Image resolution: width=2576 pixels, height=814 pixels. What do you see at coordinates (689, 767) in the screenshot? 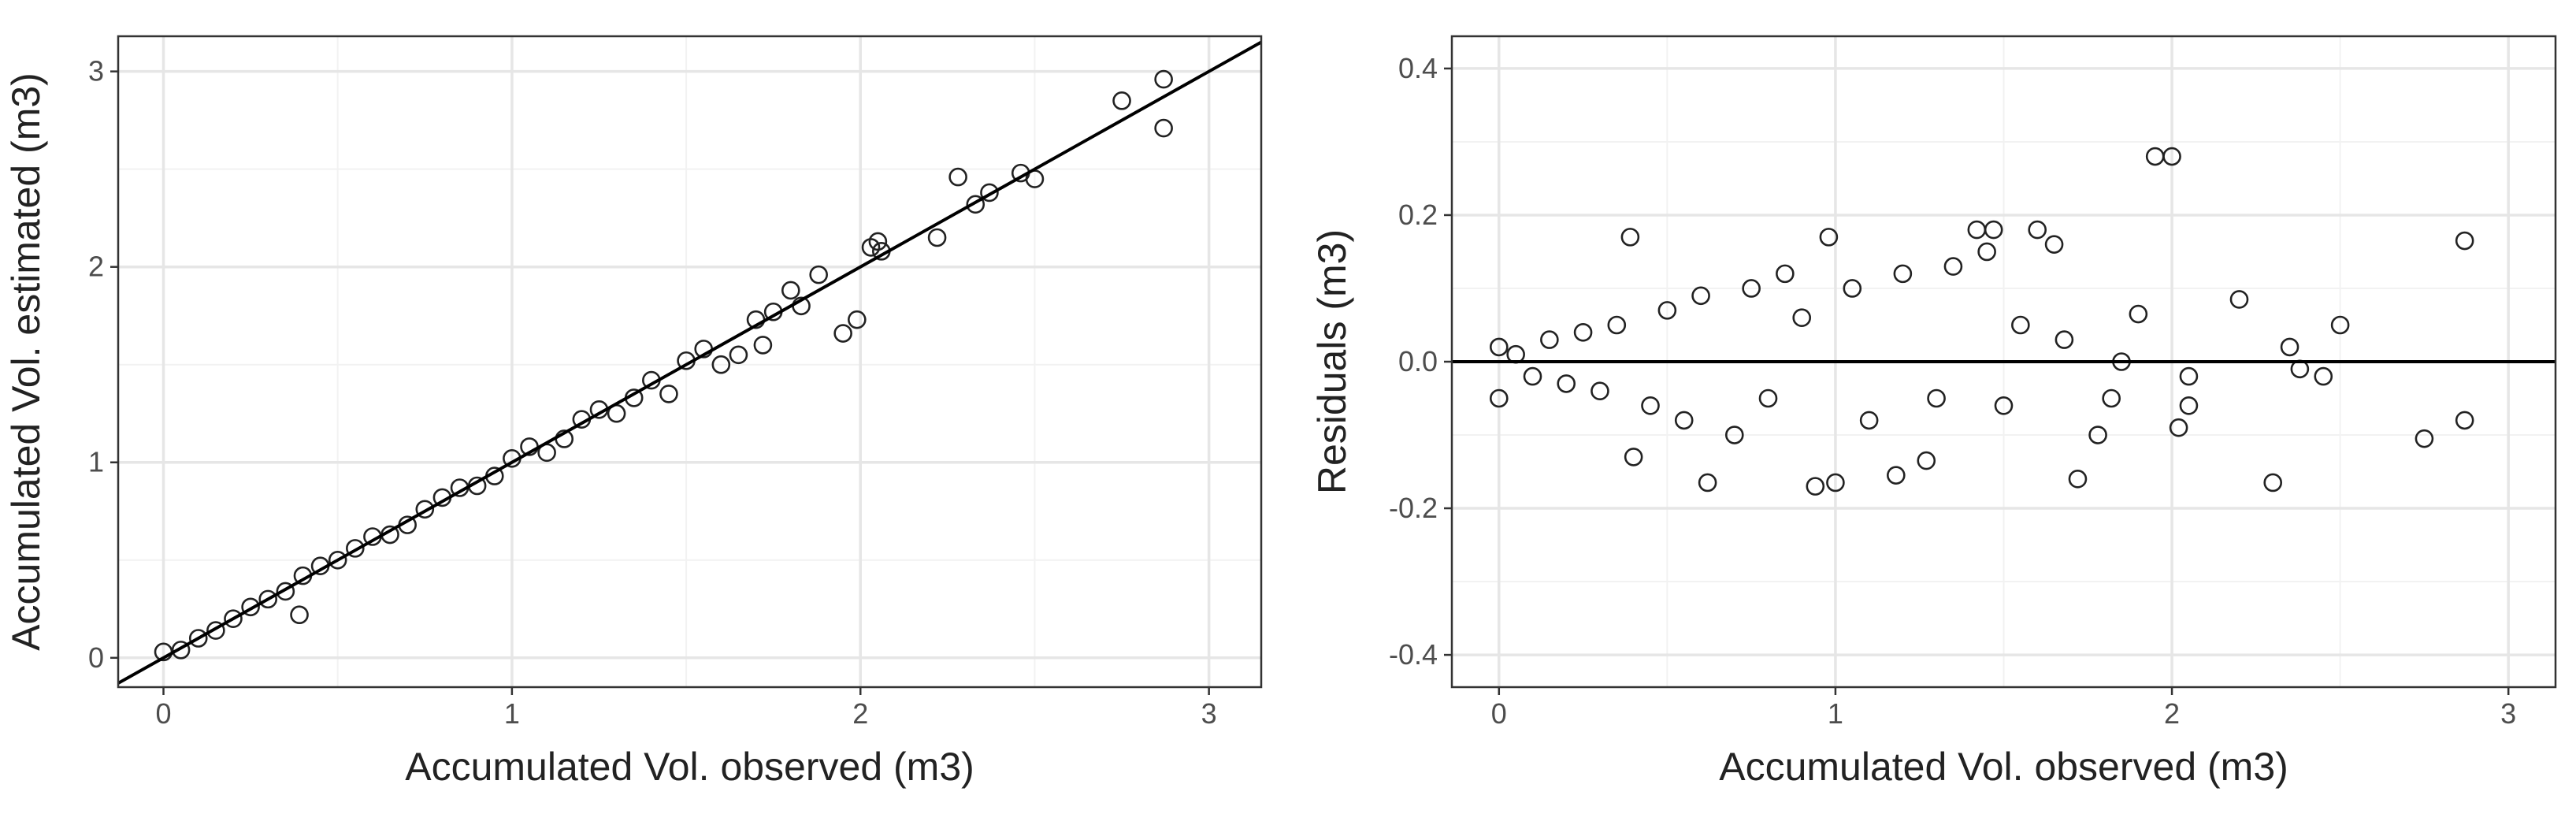
I see `x-axis-title: Accumulated Vol. observed (m3)` at bounding box center [689, 767].